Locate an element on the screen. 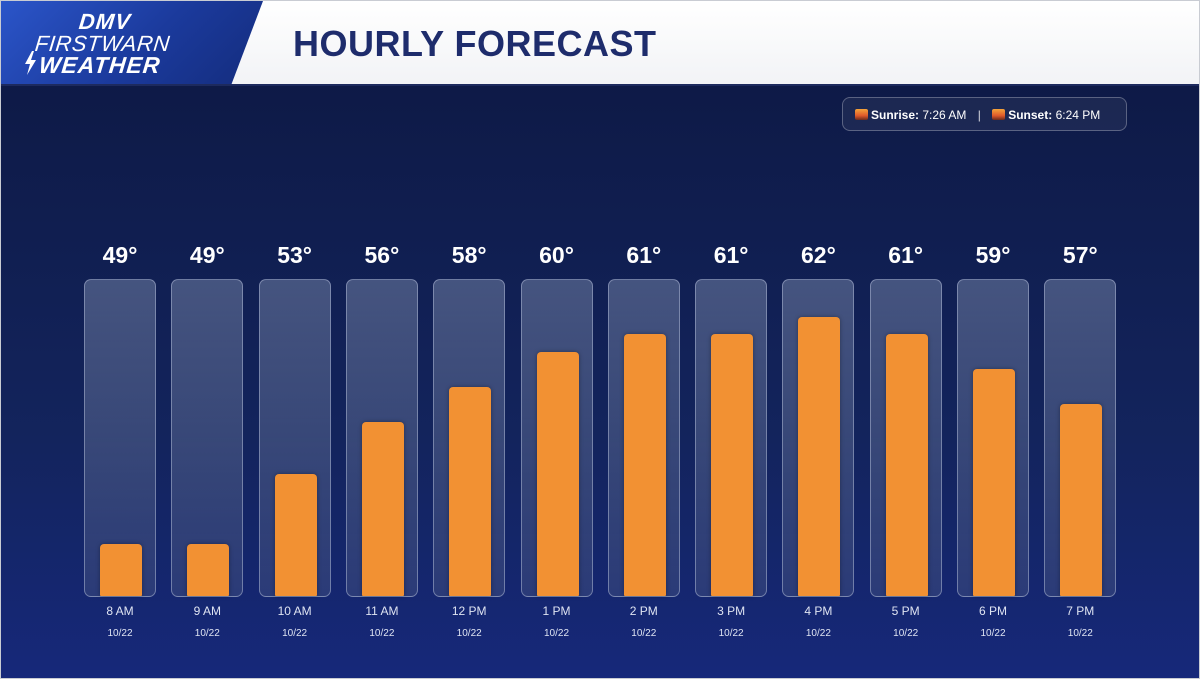  hour-label: 12 PM is located at coordinates (469, 611).